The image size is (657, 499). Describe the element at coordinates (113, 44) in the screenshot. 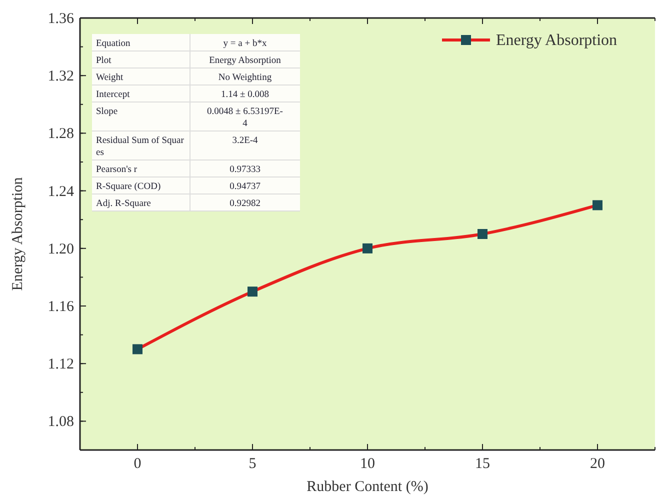

I see `annotation: Equation` at that location.